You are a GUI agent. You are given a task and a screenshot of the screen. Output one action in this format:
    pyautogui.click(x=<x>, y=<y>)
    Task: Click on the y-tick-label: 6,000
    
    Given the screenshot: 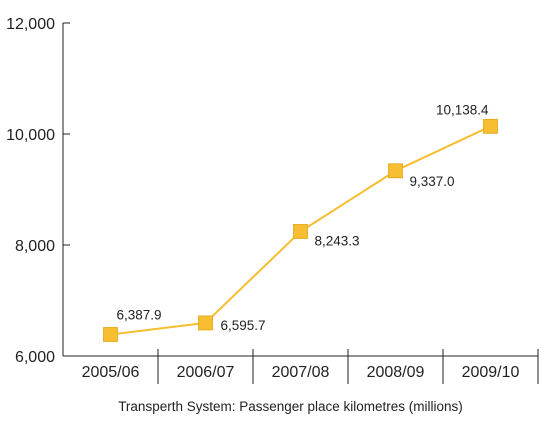 What is the action you would take?
    pyautogui.click(x=35, y=357)
    